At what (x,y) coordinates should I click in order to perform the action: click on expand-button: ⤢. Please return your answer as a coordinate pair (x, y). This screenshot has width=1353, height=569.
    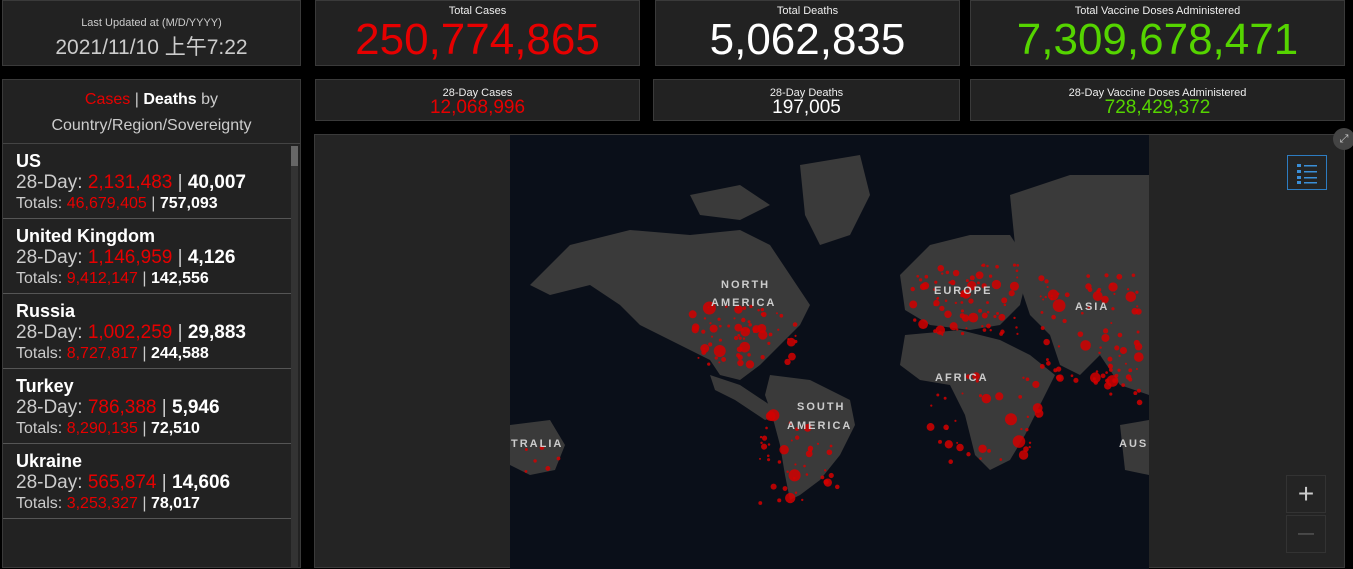
    Looking at the image, I should click on (1343, 139).